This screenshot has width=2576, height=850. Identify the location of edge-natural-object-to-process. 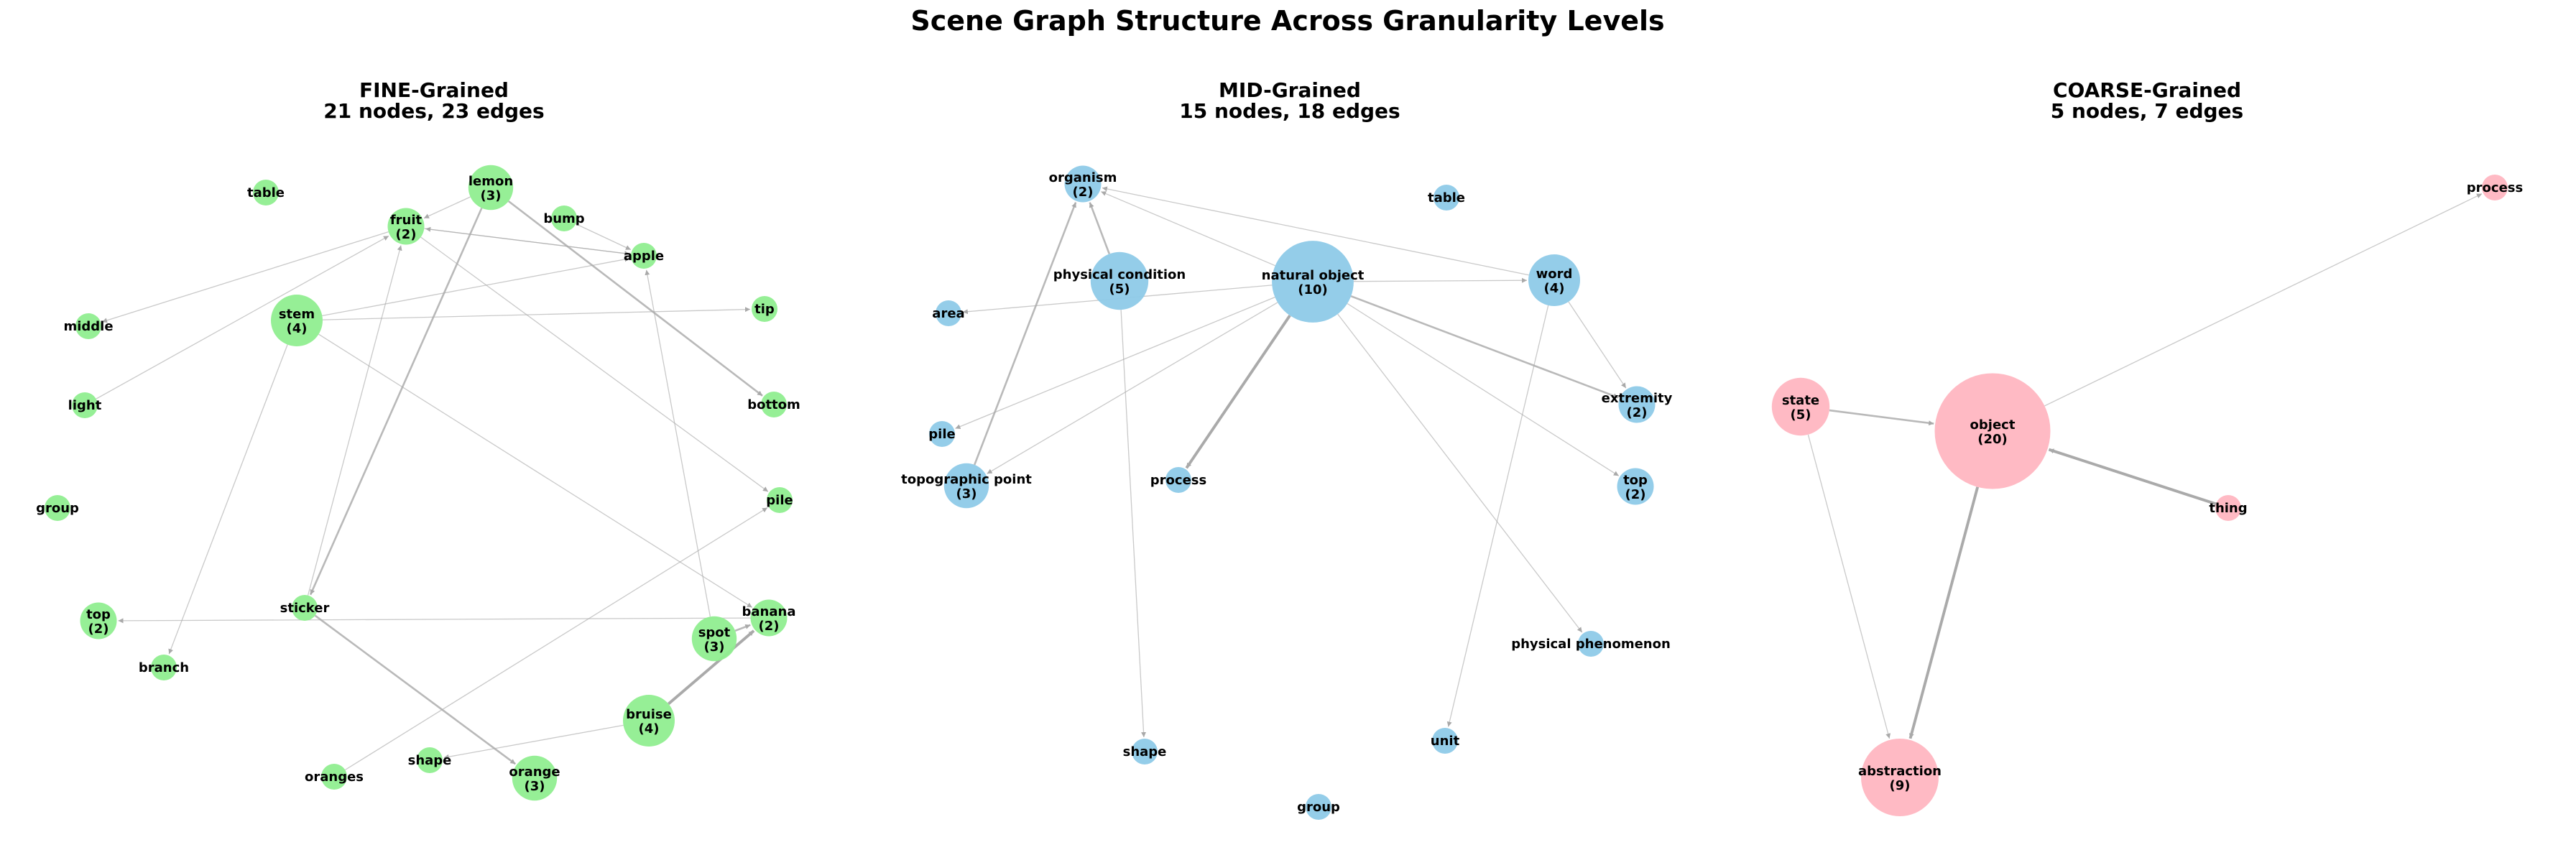
(1238, 392).